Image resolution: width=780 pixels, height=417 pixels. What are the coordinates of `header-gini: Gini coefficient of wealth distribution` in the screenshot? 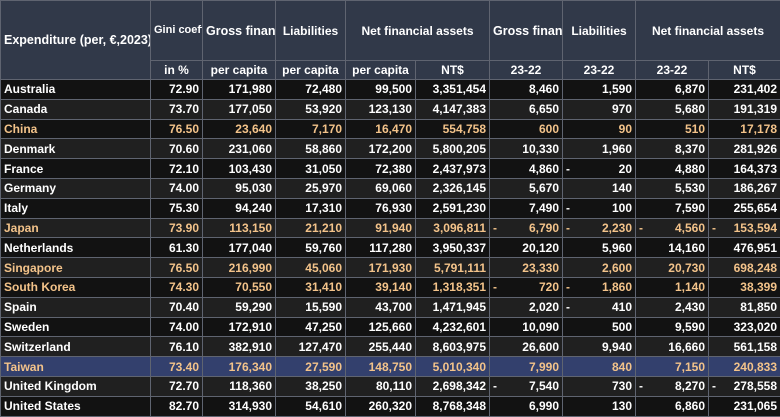 It's located at (177, 31).